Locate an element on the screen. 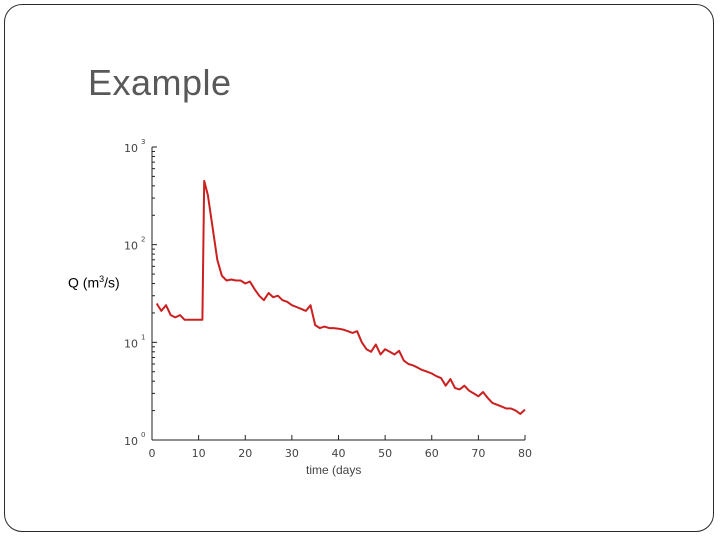  y-tick-label-exponent: 1 is located at coordinates (143, 337).